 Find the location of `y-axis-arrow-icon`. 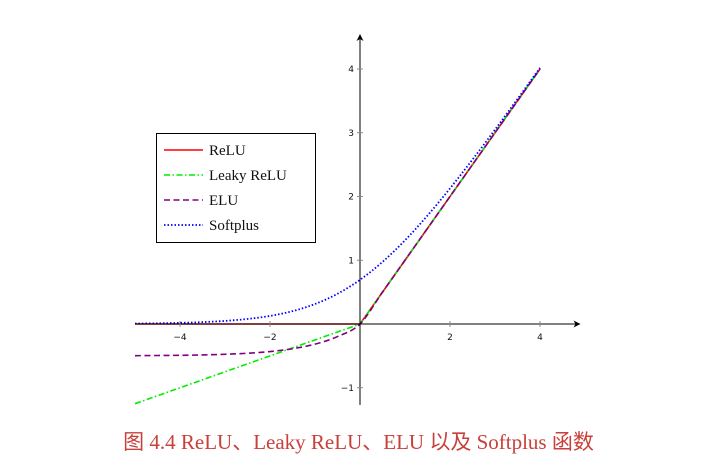

y-axis-arrow-icon is located at coordinates (360, 37).